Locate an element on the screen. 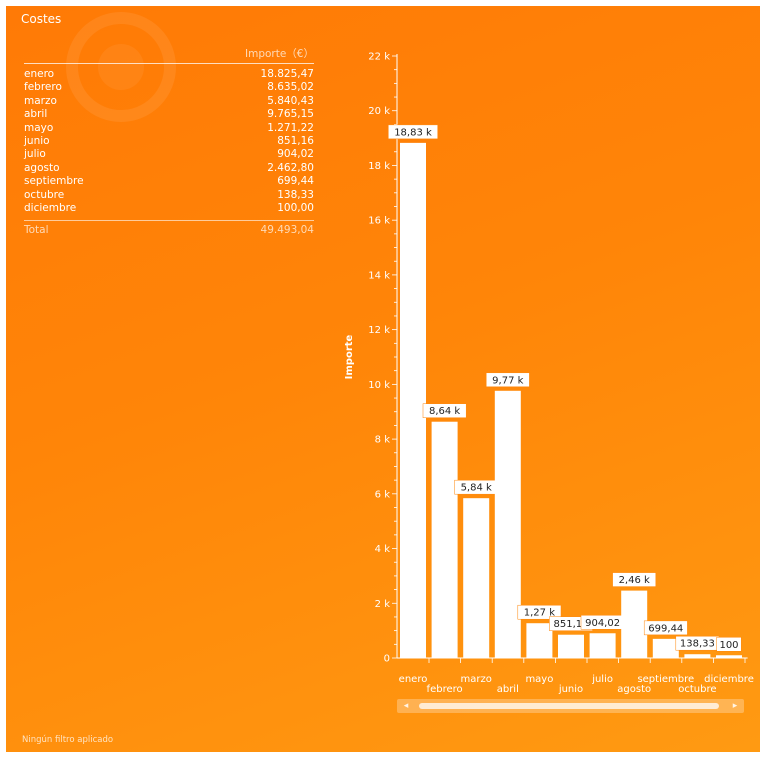 This screenshot has width=766, height=758. x-tick-label: marzo is located at coordinates (476, 679).